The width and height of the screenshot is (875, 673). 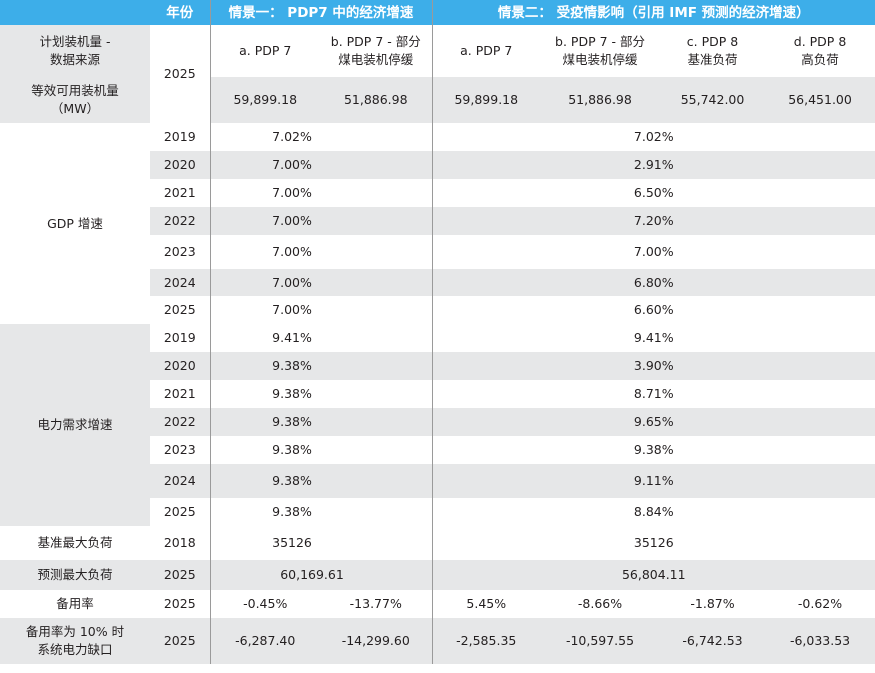 I want to click on scenario2-value: 56,804.11, so click(x=653, y=575).